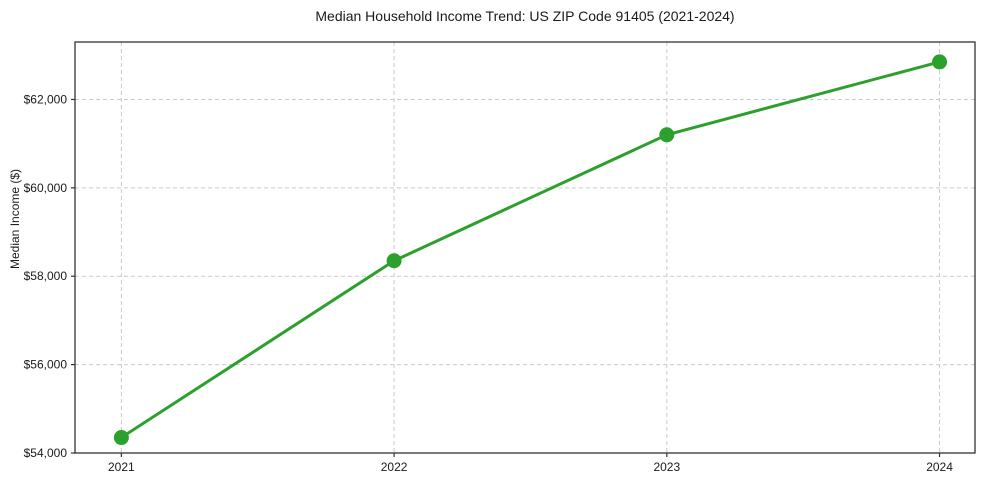 This screenshot has height=490, width=989. Describe the element at coordinates (939, 467) in the screenshot. I see `x-tick-label: 2024` at that location.